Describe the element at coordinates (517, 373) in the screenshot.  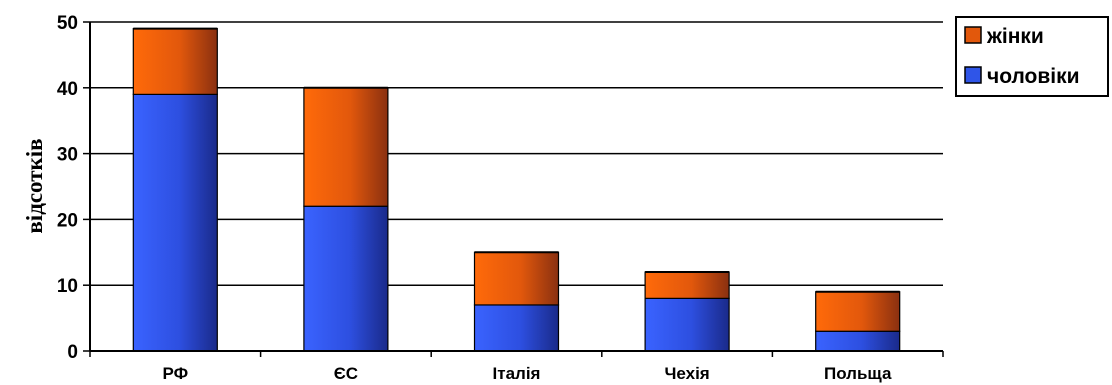
I see `x-category-label: Італія` at that location.